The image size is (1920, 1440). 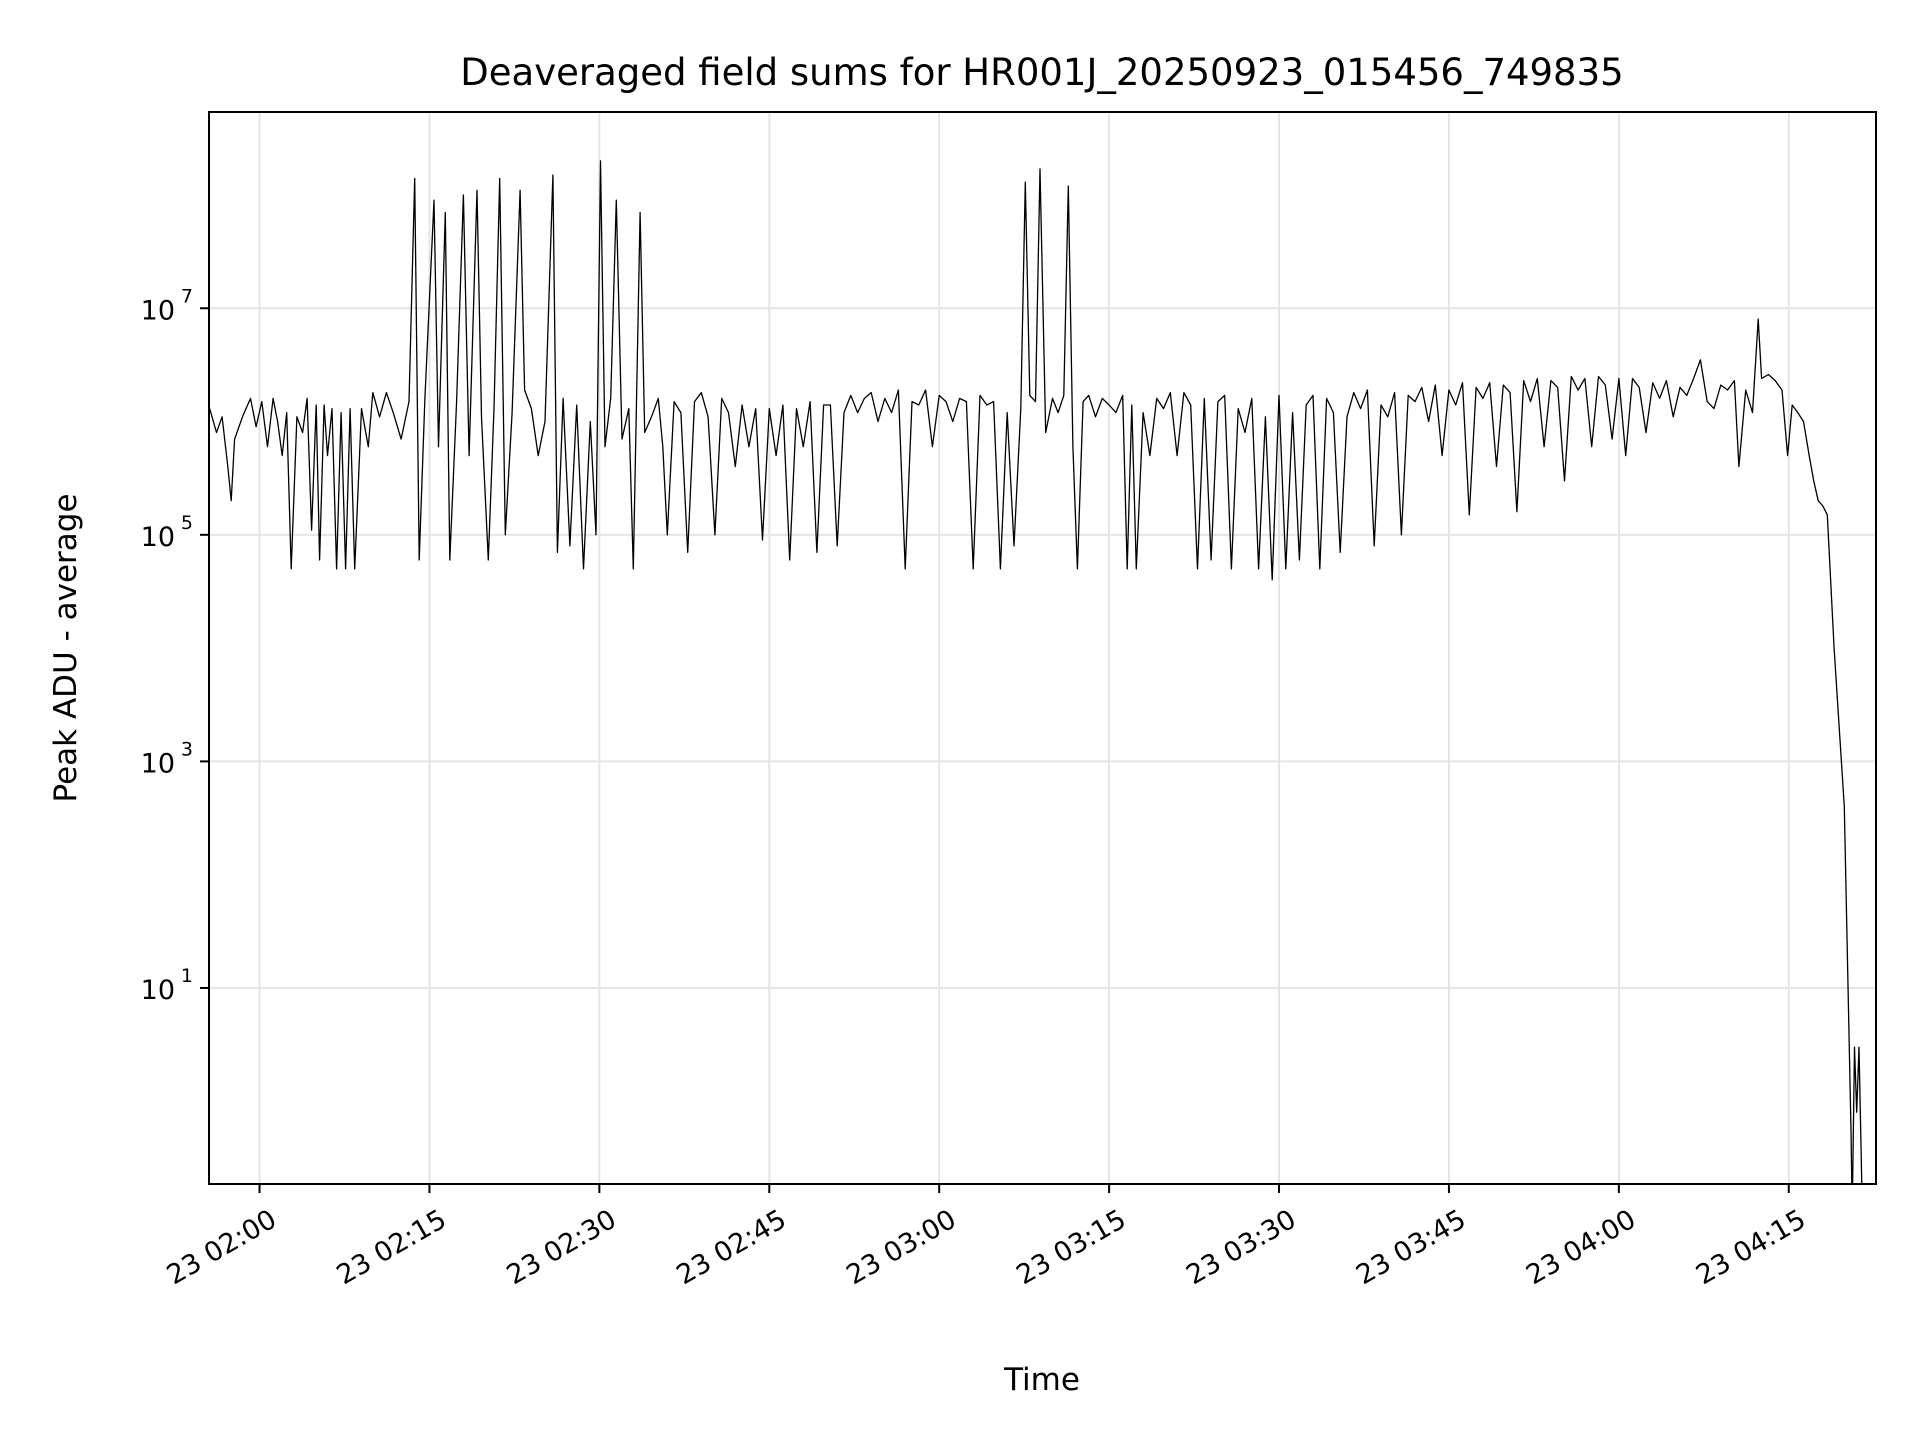 What do you see at coordinates (187, 523) in the screenshot?
I see `y-tick-exponent: 5` at bounding box center [187, 523].